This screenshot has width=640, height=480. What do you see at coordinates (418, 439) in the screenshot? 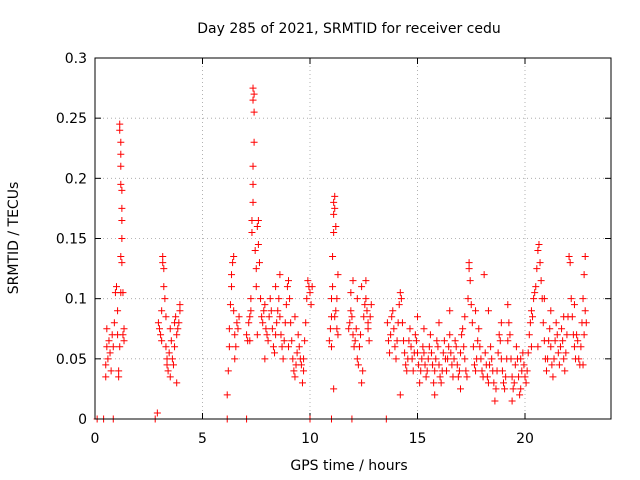
I see `x-tick-label: 15` at bounding box center [418, 439].